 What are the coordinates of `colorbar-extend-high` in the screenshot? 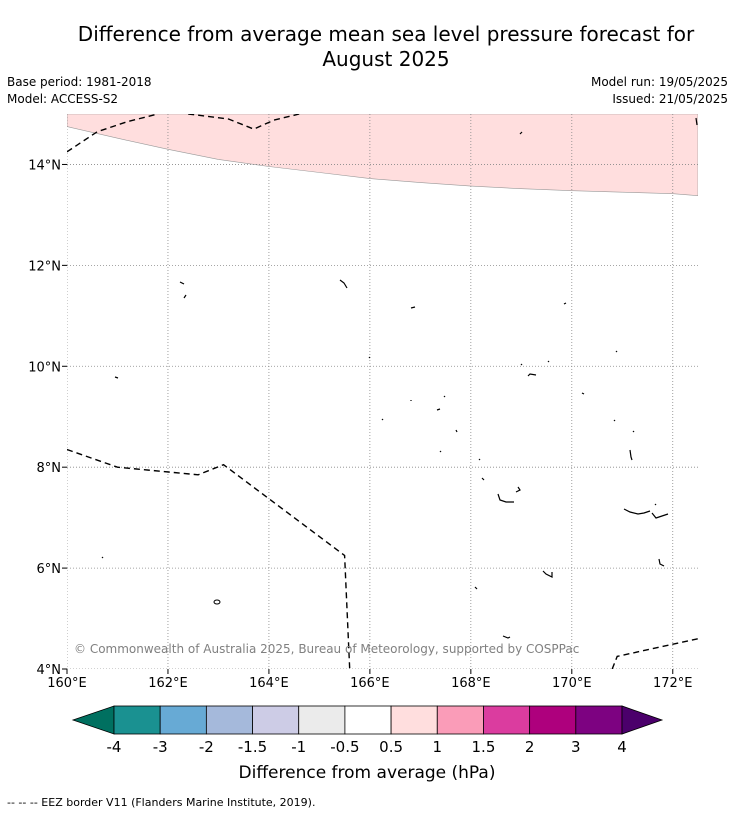 It's located at (642, 720).